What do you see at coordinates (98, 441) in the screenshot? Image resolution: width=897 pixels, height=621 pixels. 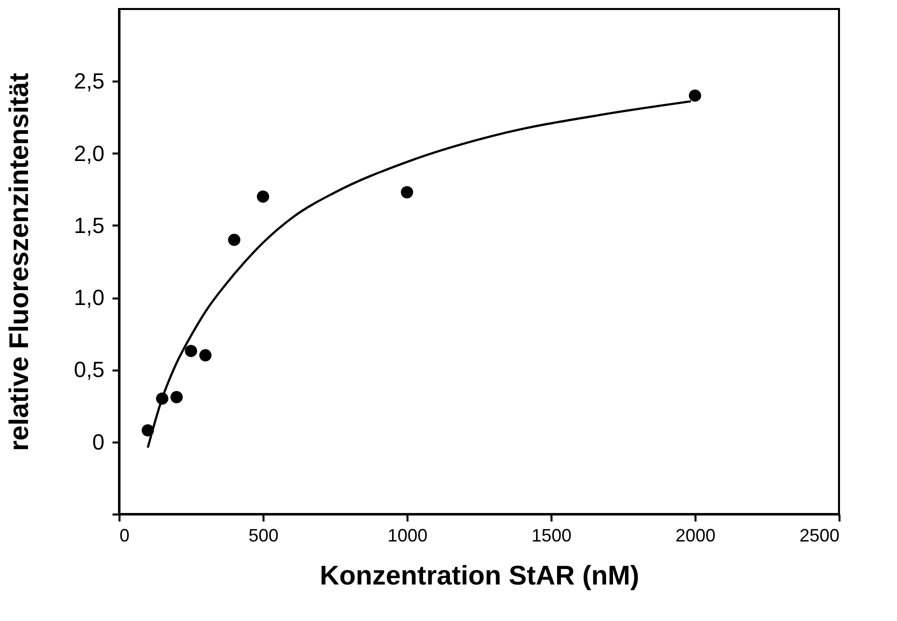 I see `y-tick-label: 0` at bounding box center [98, 441].